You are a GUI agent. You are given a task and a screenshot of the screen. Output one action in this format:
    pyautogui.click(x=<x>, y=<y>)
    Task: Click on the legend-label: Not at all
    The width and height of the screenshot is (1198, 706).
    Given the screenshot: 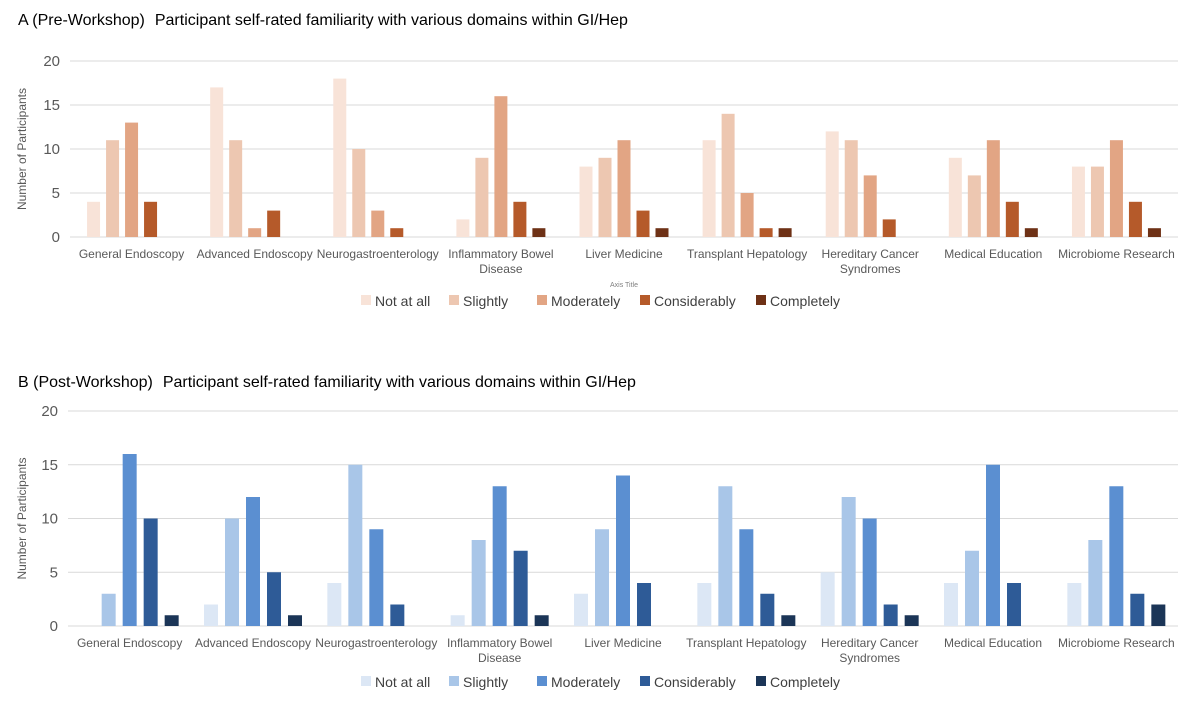 What is the action you would take?
    pyautogui.click(x=402, y=682)
    